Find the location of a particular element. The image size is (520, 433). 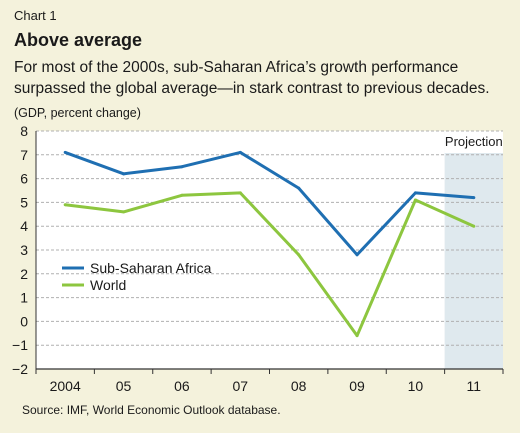

x-tick-label: 09 is located at coordinates (357, 386).